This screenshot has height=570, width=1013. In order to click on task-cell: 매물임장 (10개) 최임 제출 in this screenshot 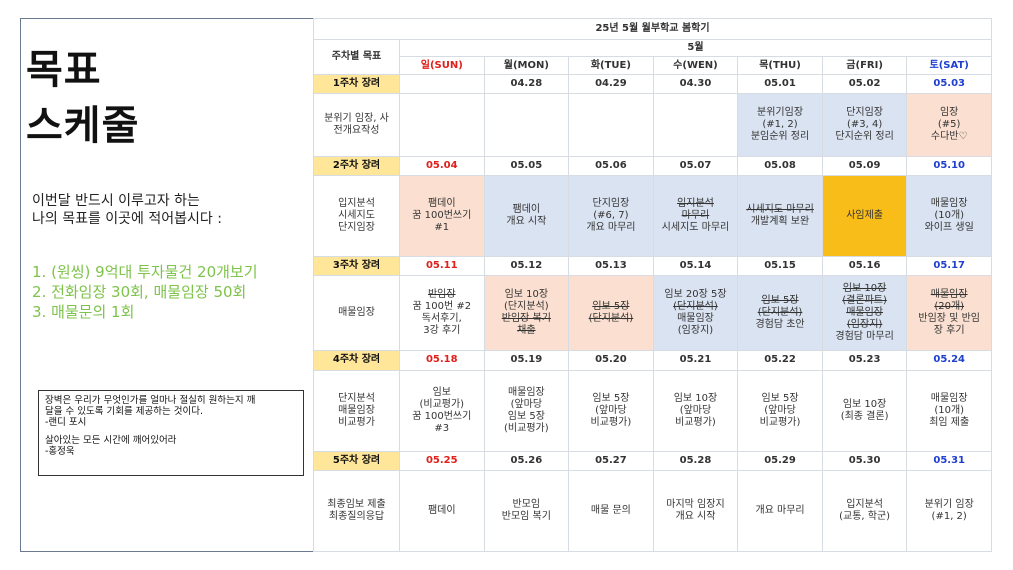, I will do `click(949, 410)`.